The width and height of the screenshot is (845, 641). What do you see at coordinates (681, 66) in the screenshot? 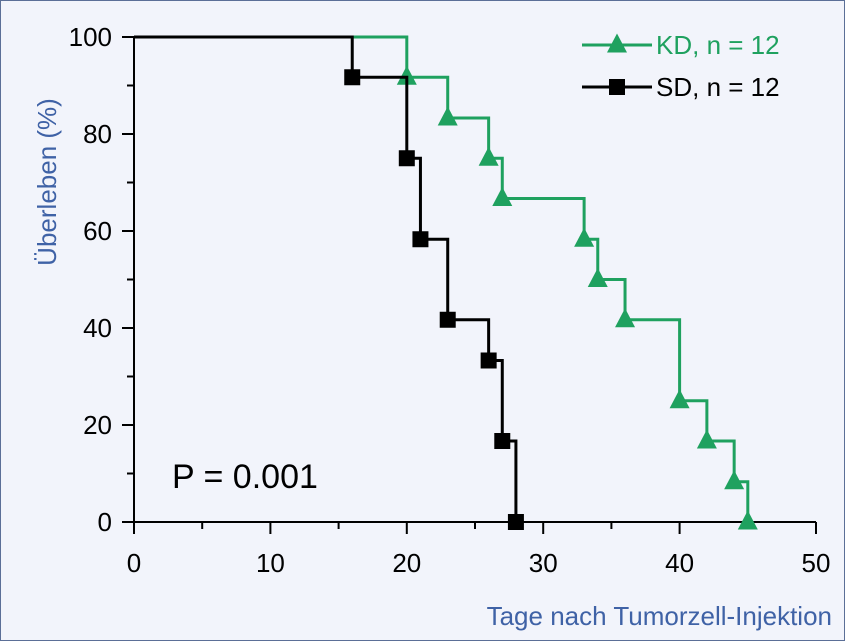
I see `legend: KD, n = 12 SD, n = 12` at bounding box center [681, 66].